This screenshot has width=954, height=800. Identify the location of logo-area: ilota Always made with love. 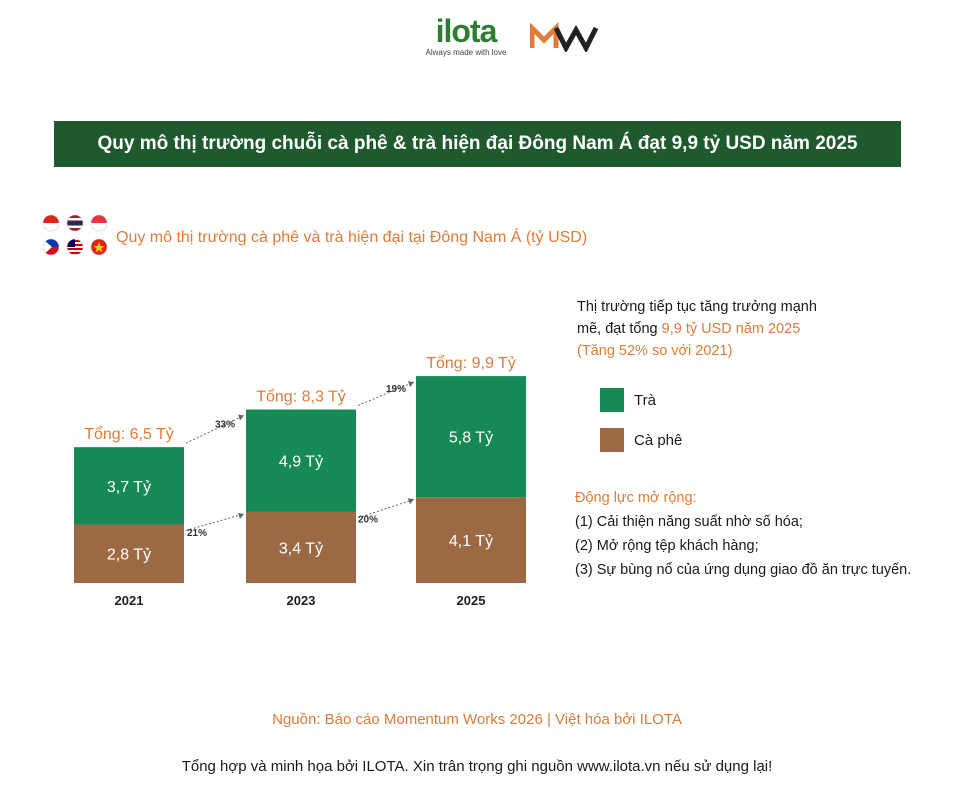
(477, 39).